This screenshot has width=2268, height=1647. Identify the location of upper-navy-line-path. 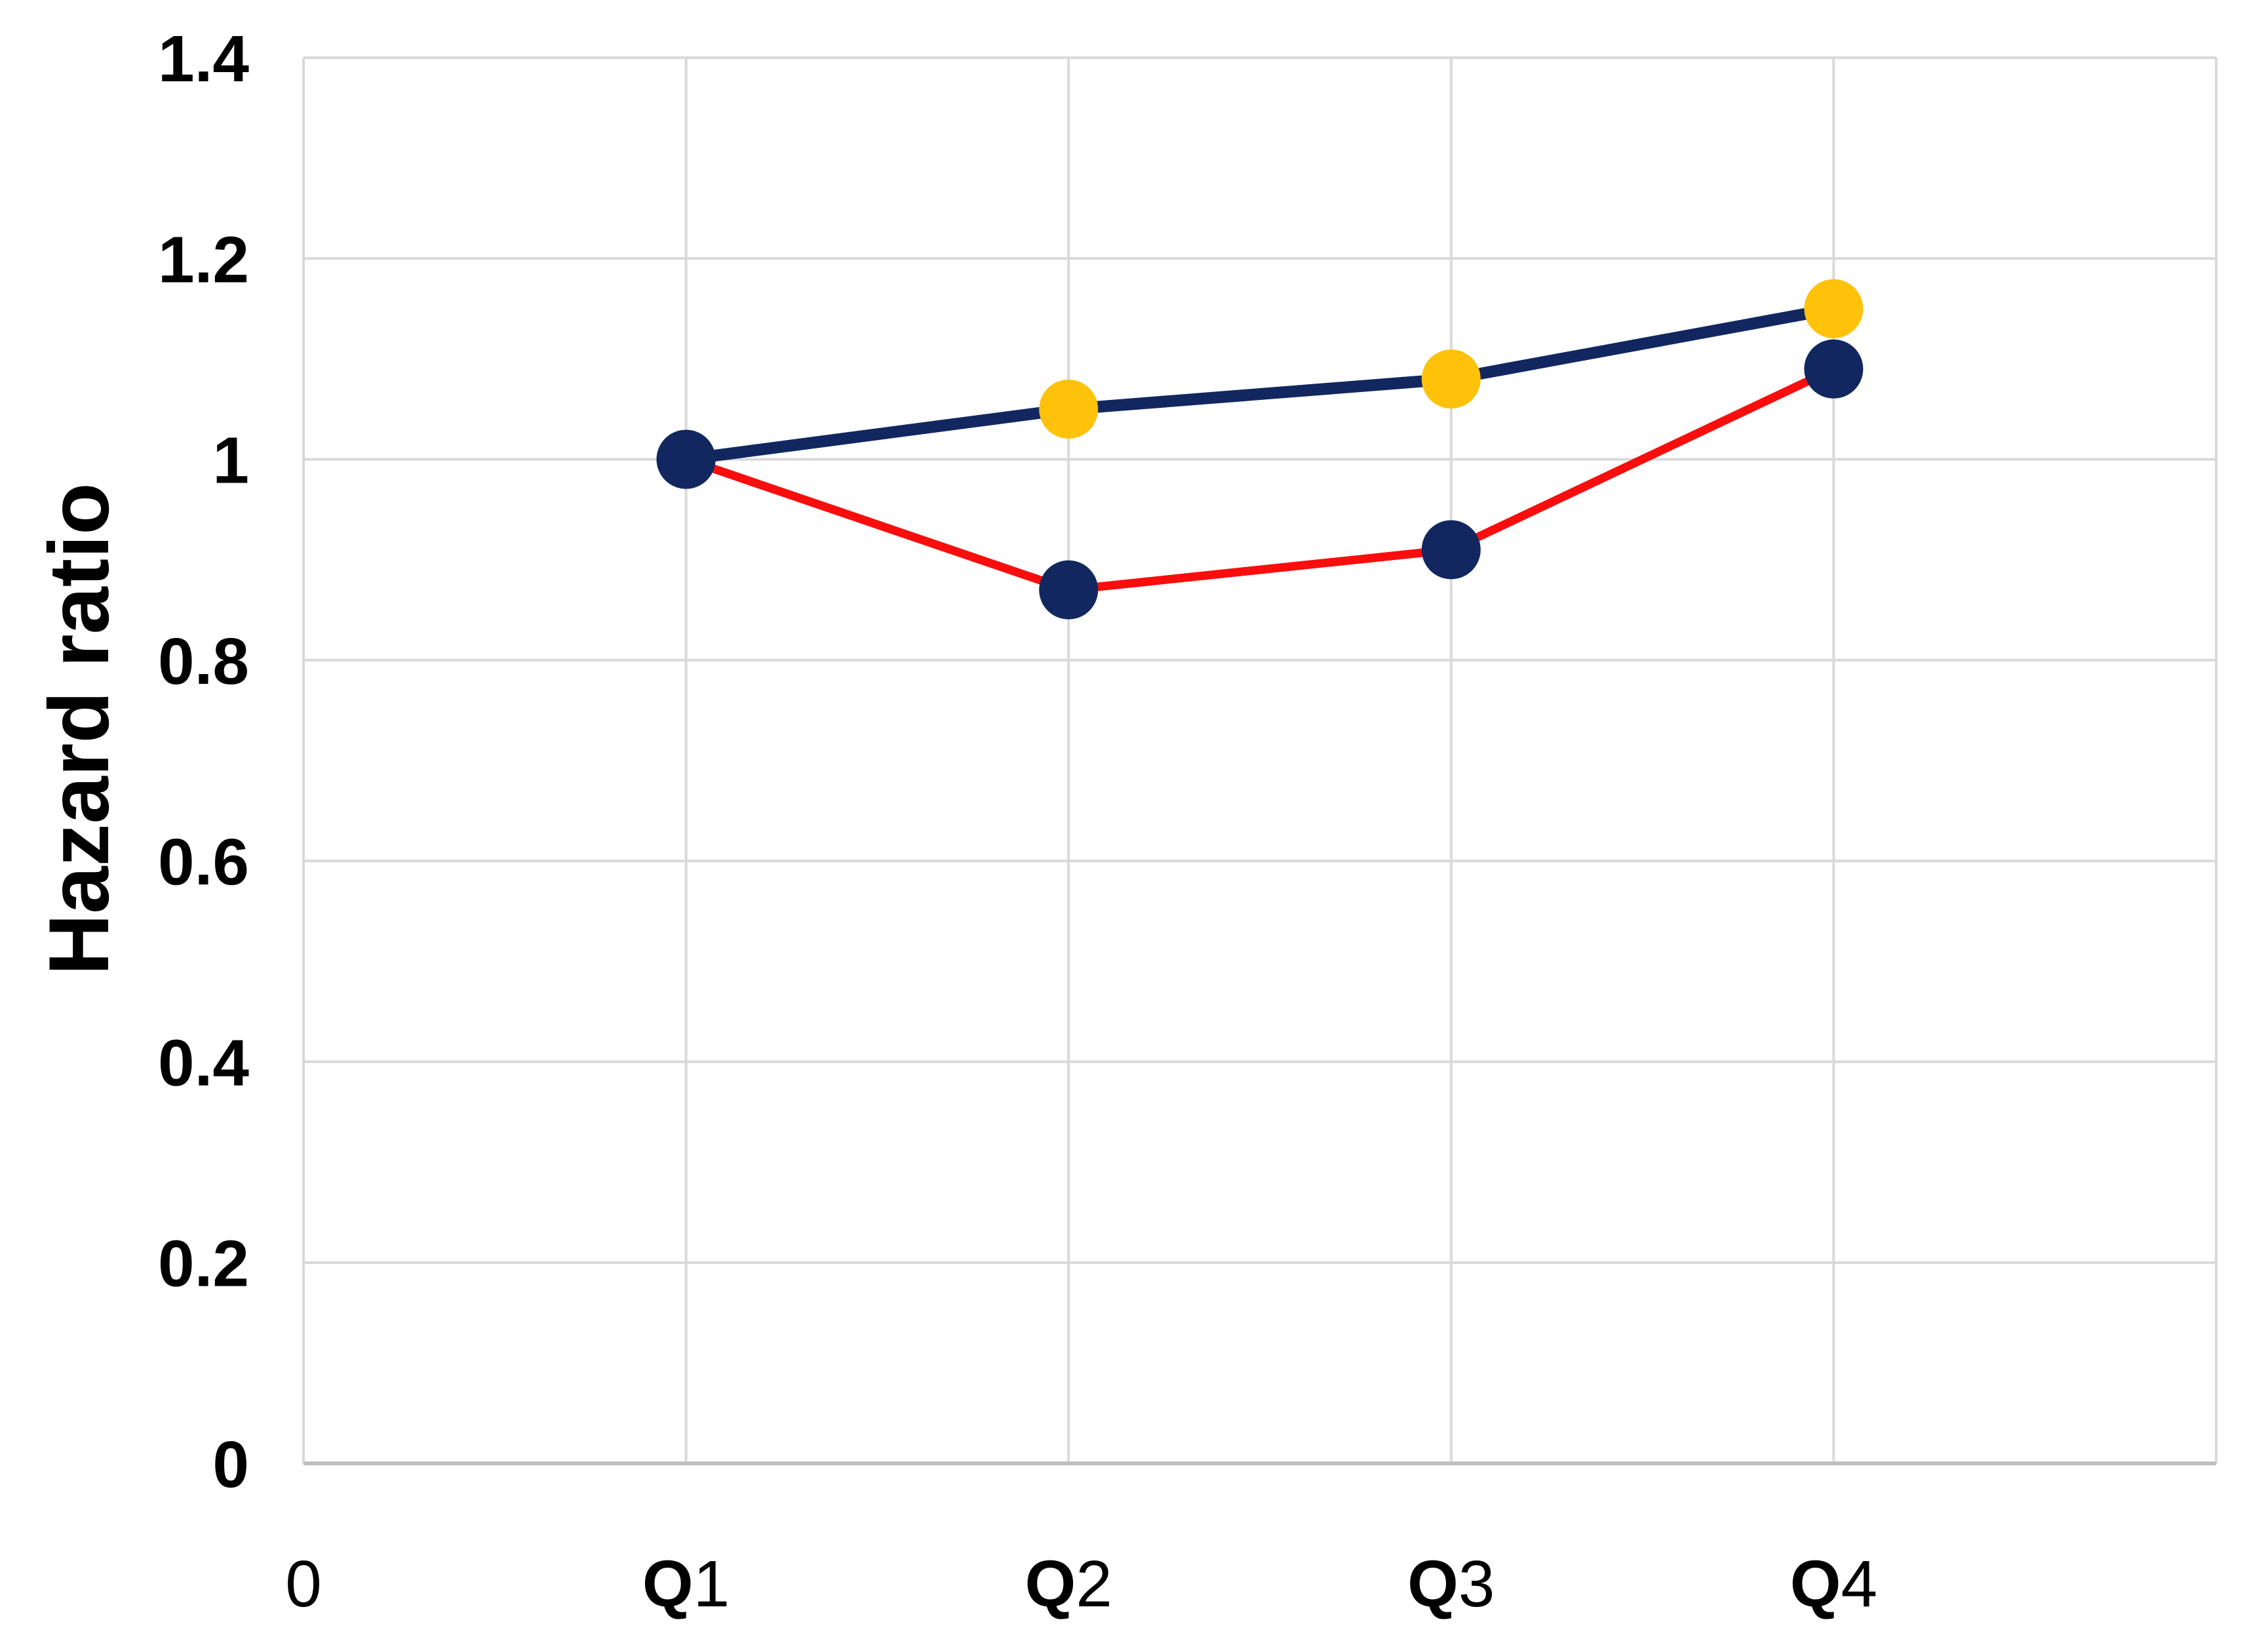
(1260, 384).